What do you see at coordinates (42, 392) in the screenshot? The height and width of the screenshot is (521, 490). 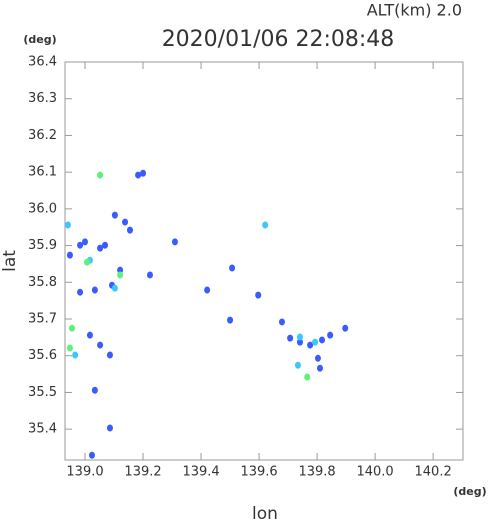 I see `y-tick-label: 35.5` at bounding box center [42, 392].